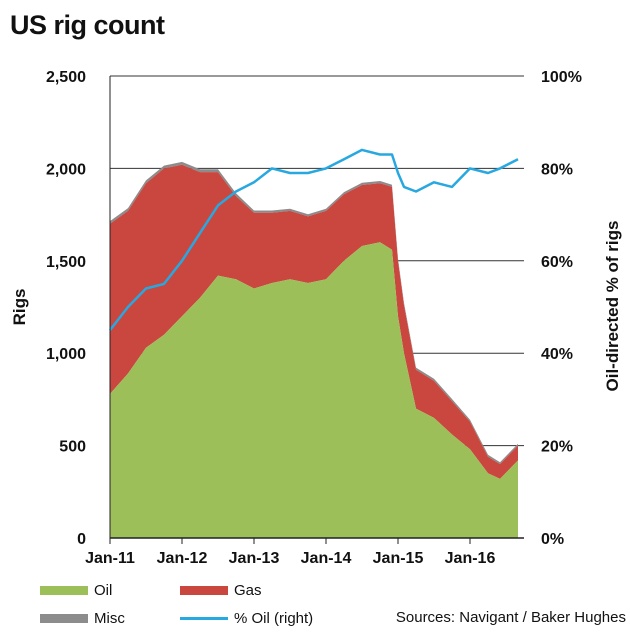 Image resolution: width=630 pixels, height=640 pixels. Describe the element at coordinates (66, 169) in the screenshot. I see `y-tick-label: 2,000` at that location.